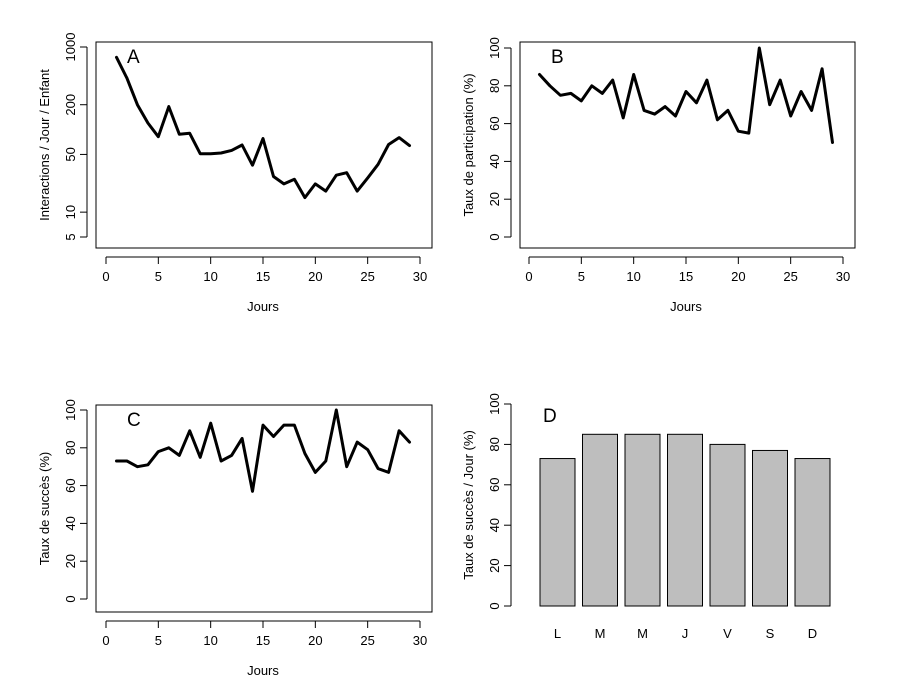 Image resolution: width=919 pixels, height=689 pixels. Describe the element at coordinates (70, 154) in the screenshot. I see `y-tick-label: 50` at that location.